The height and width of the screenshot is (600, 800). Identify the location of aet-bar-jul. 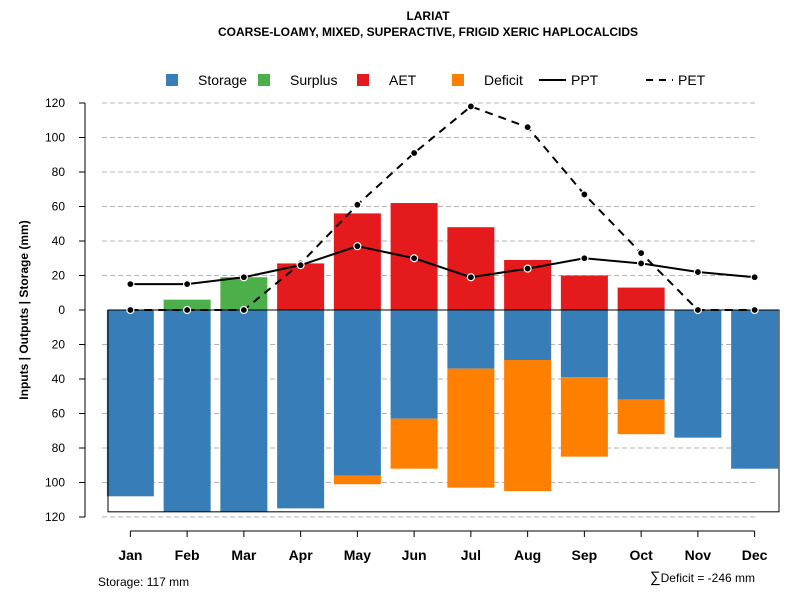
(471, 268).